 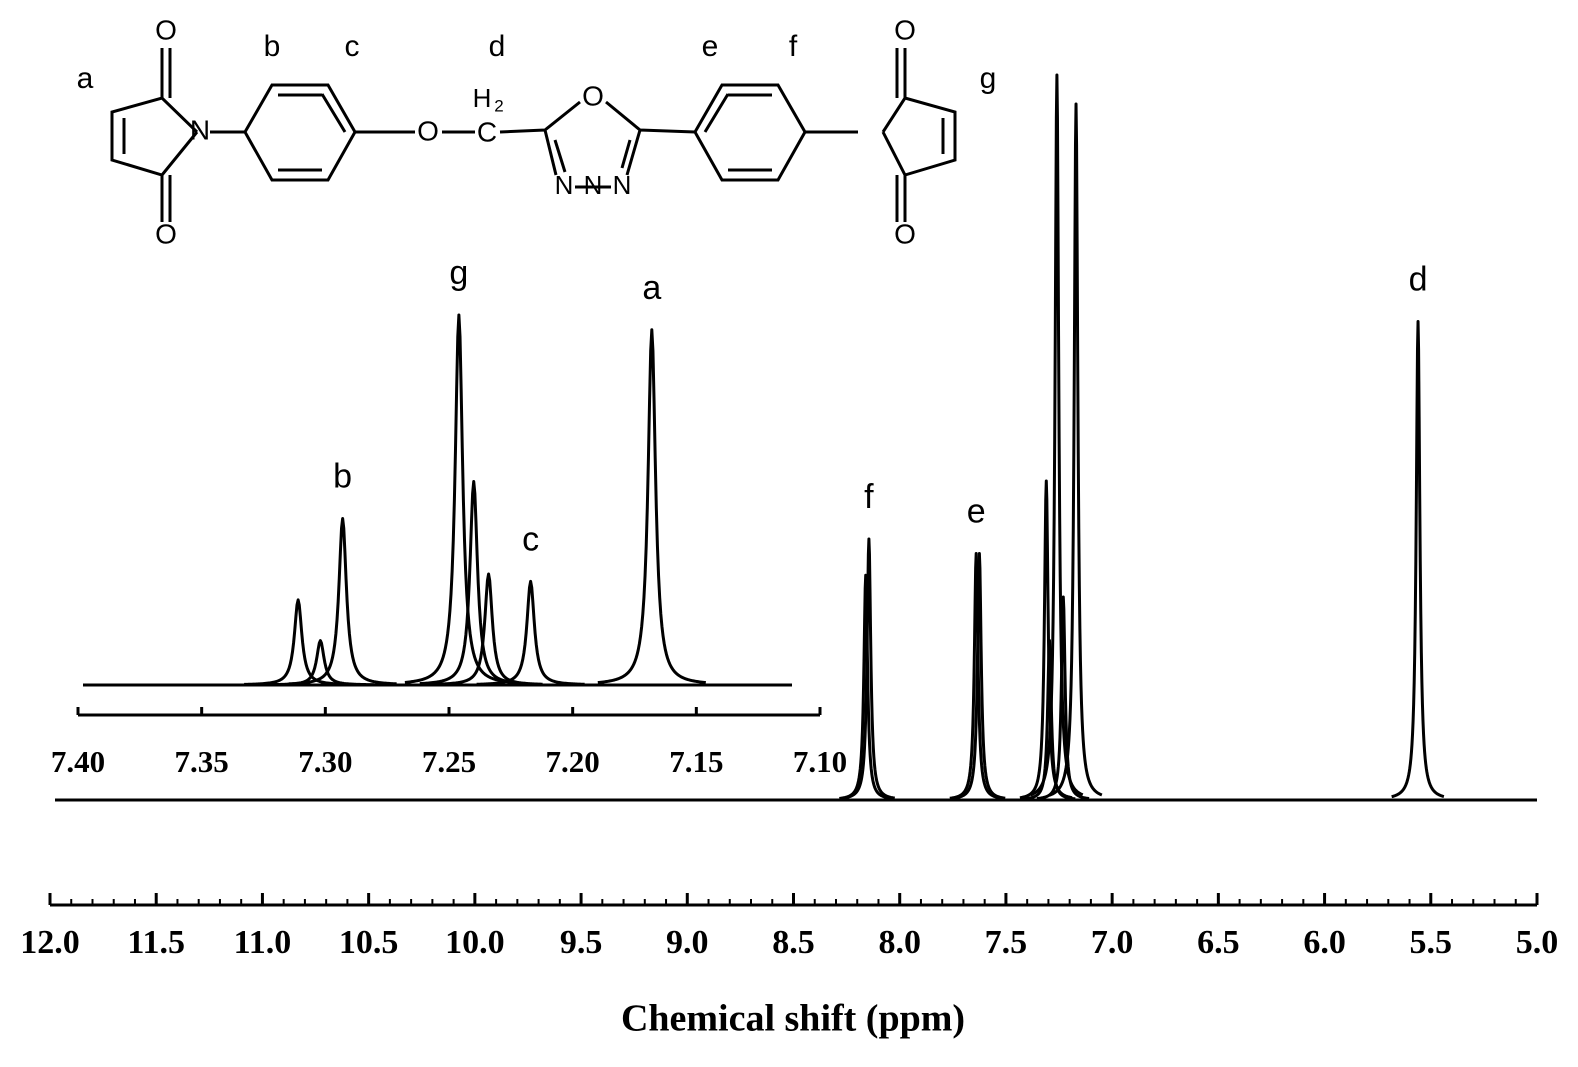 What do you see at coordinates (50, 942) in the screenshot?
I see `x-tick-label: 12.0` at bounding box center [50, 942].